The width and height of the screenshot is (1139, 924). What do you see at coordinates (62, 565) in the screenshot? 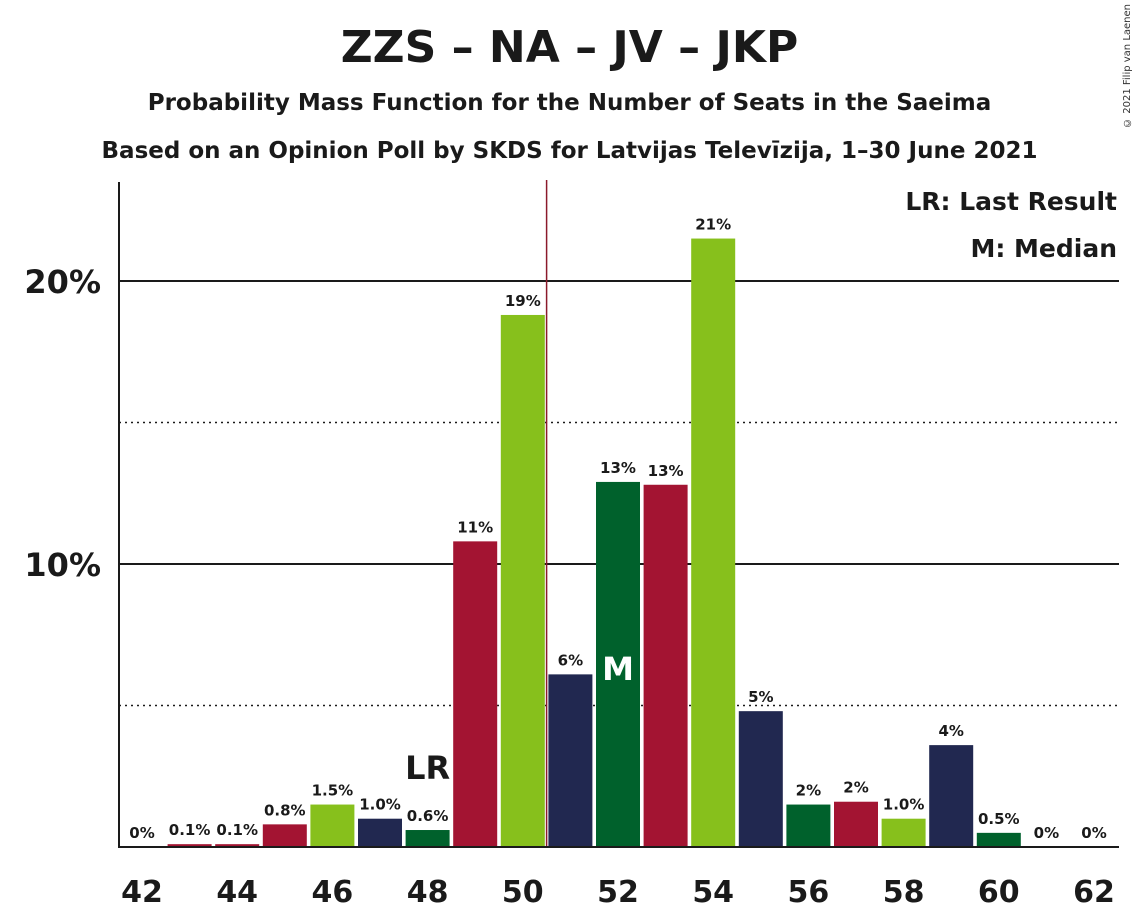
I see `y-tick-label: 10%` at bounding box center [62, 565].